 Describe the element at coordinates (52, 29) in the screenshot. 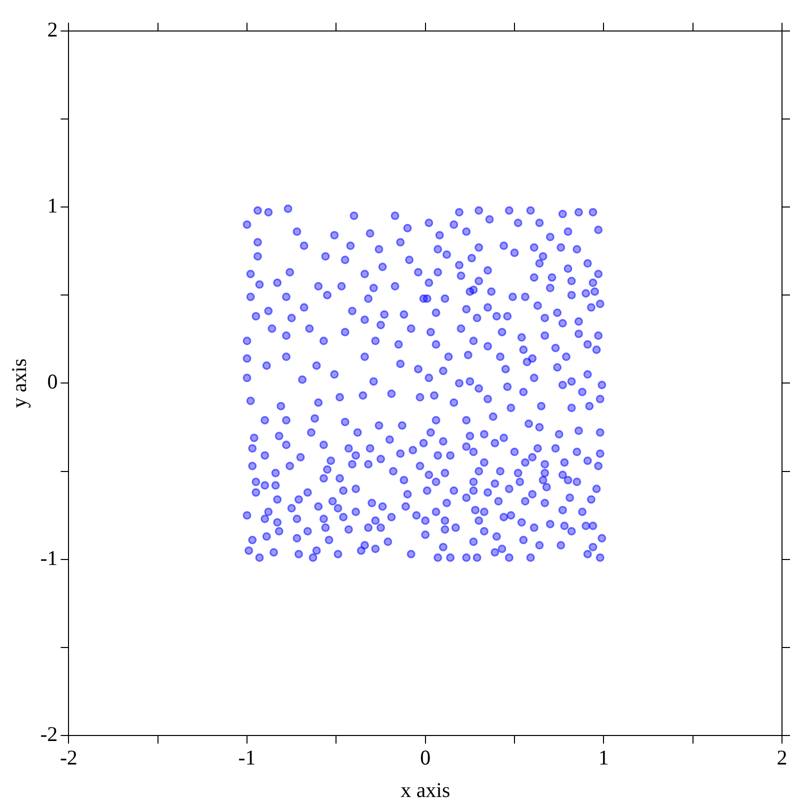

I see `y-tick-label: 2` at that location.